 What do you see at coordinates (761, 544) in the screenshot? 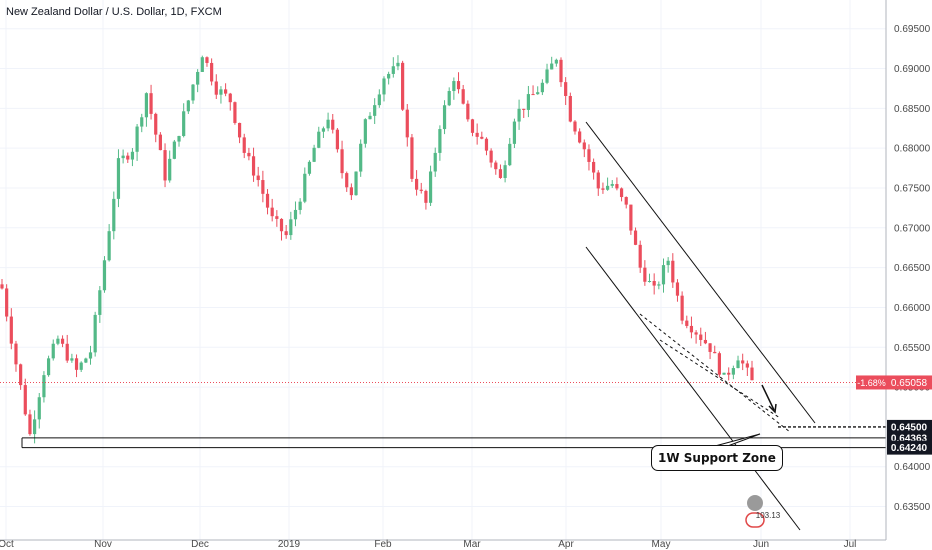
I see `time-tick-label: Jun` at bounding box center [761, 544].